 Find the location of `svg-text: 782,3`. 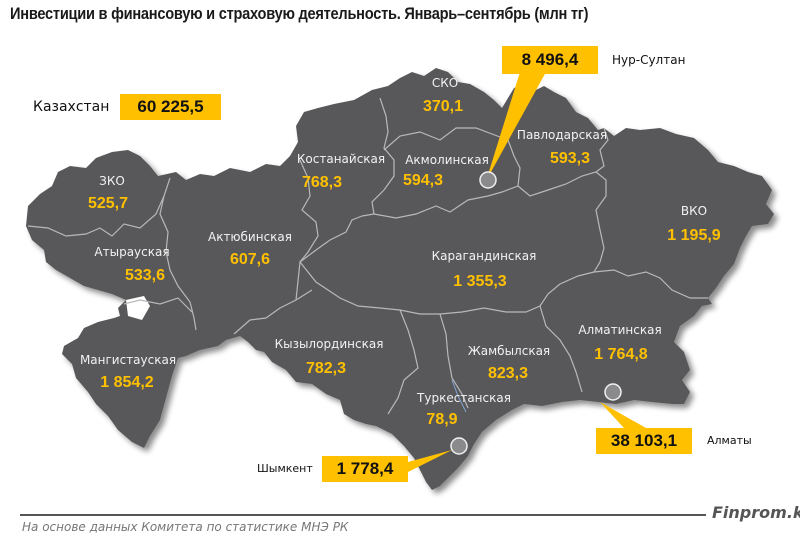

svg-text: 782,3 is located at coordinates (326, 368).